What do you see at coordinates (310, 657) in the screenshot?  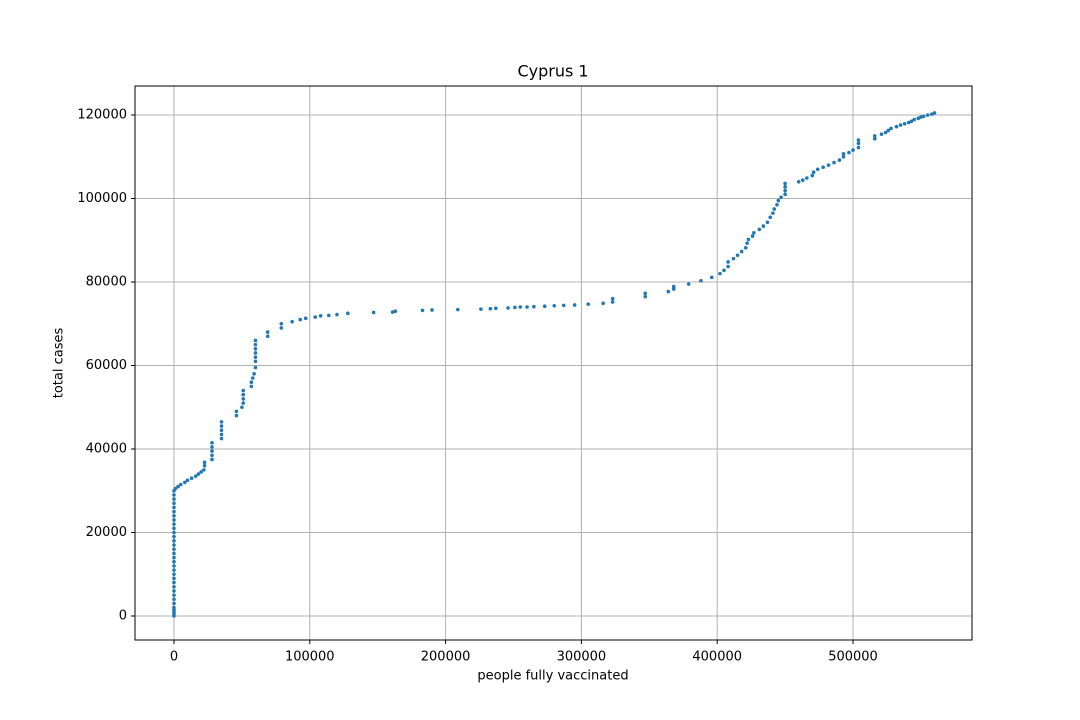 I see `x-tick-label: 100000` at bounding box center [310, 657].